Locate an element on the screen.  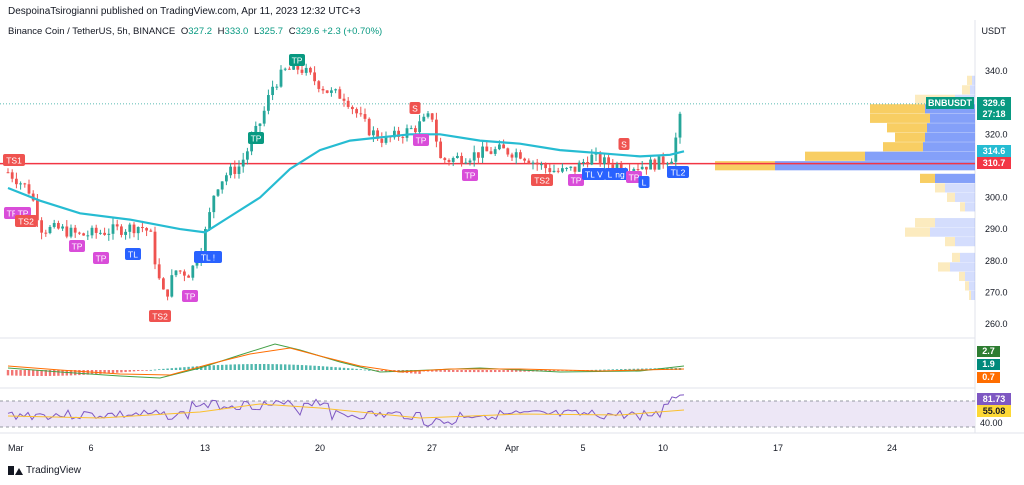
signal-label: S is located at coordinates (415, 108).